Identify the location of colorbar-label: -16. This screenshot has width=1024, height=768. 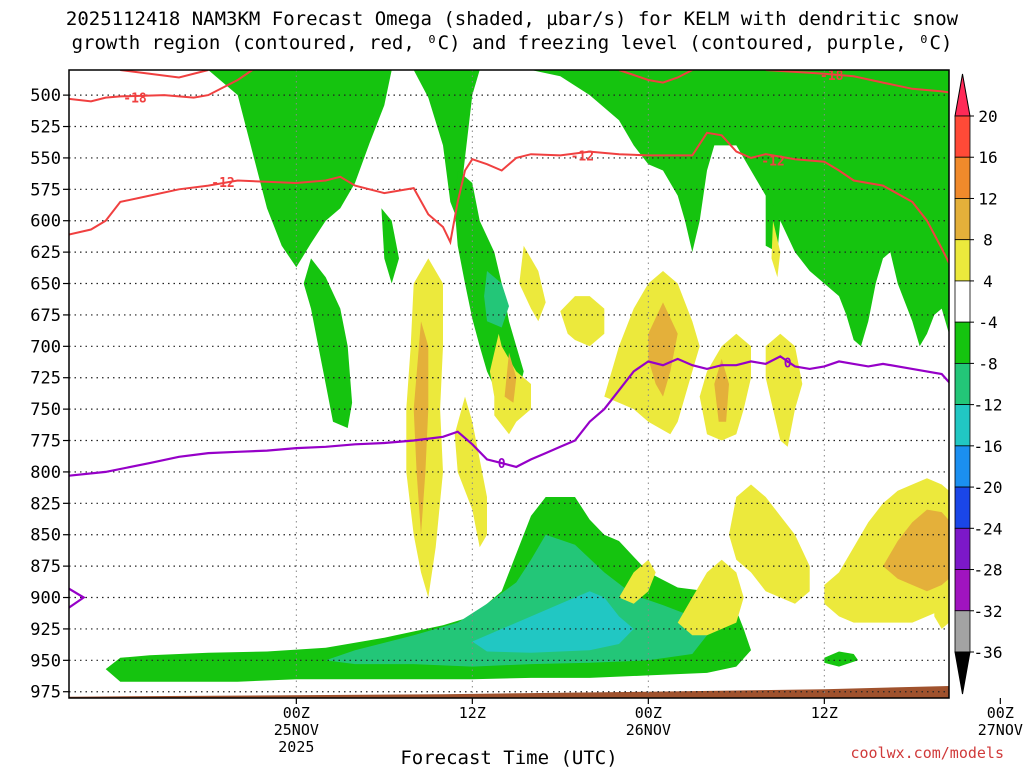
(988, 446).